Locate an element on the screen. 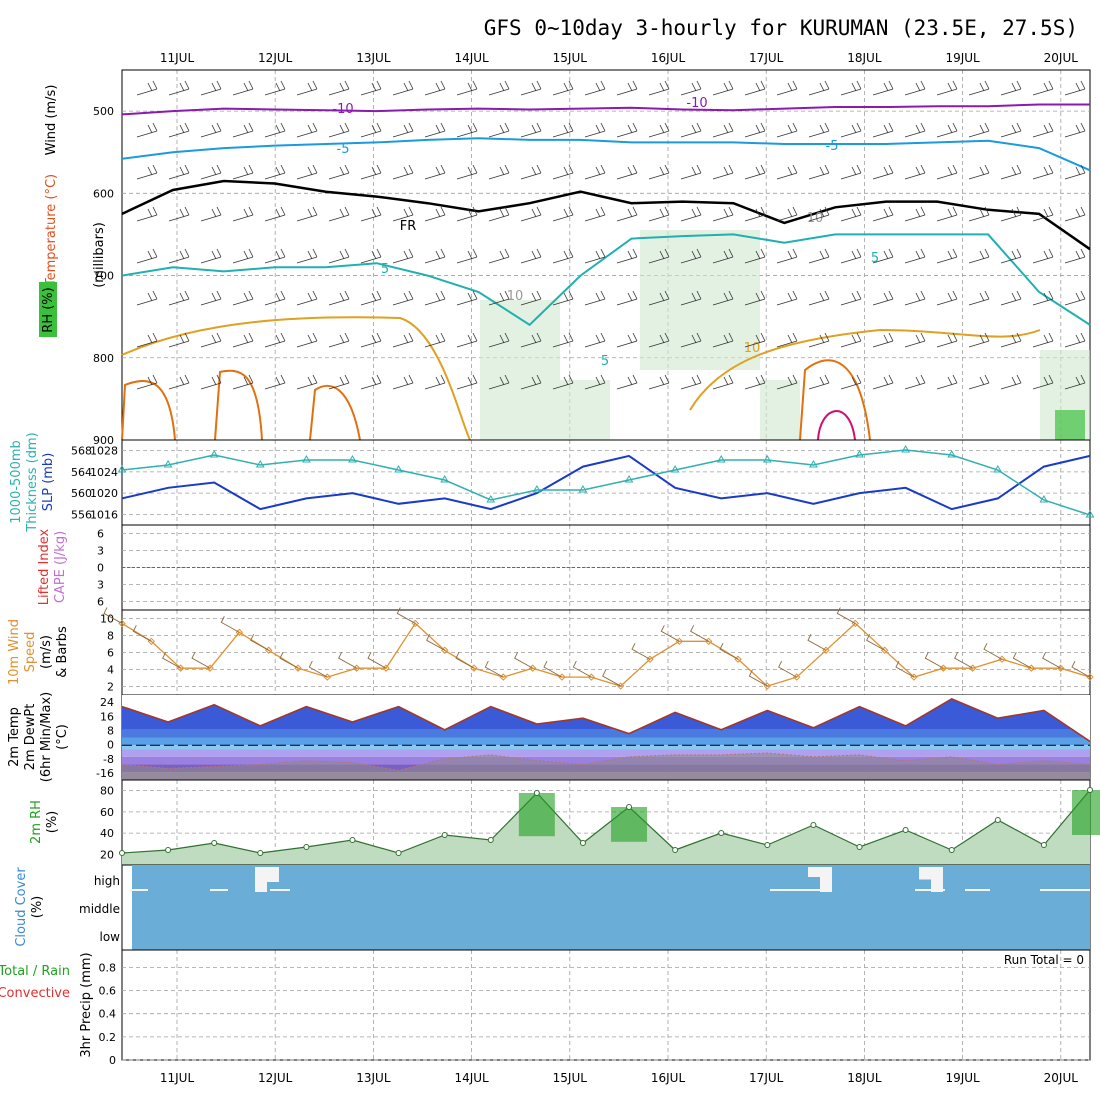  y-tick-label: 2 is located at coordinates (110, 687).